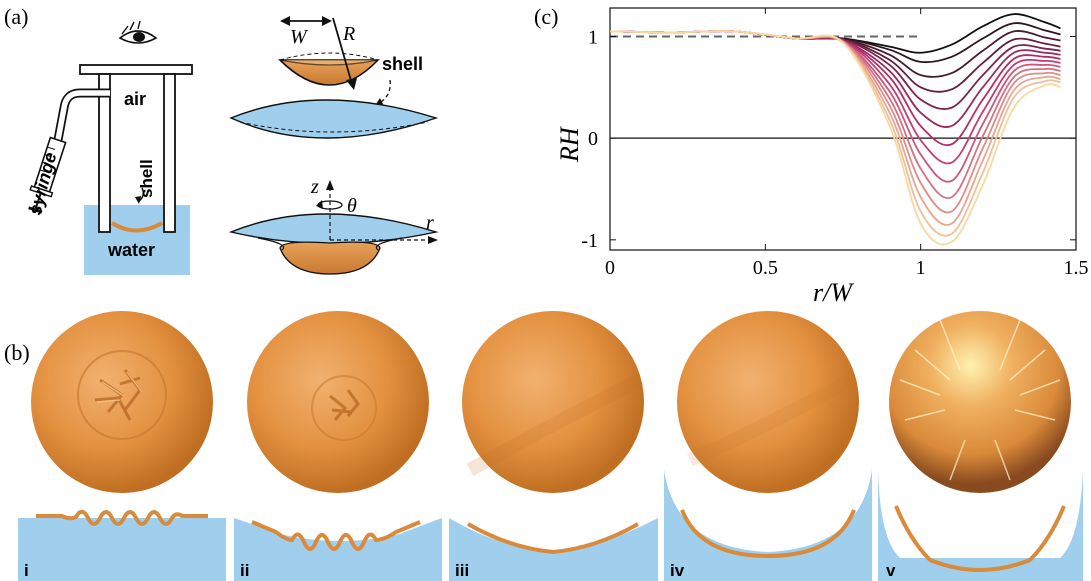 This screenshot has width=1091, height=581. What do you see at coordinates (593, 139) in the screenshot?
I see `y-tick-label: 0` at bounding box center [593, 139].